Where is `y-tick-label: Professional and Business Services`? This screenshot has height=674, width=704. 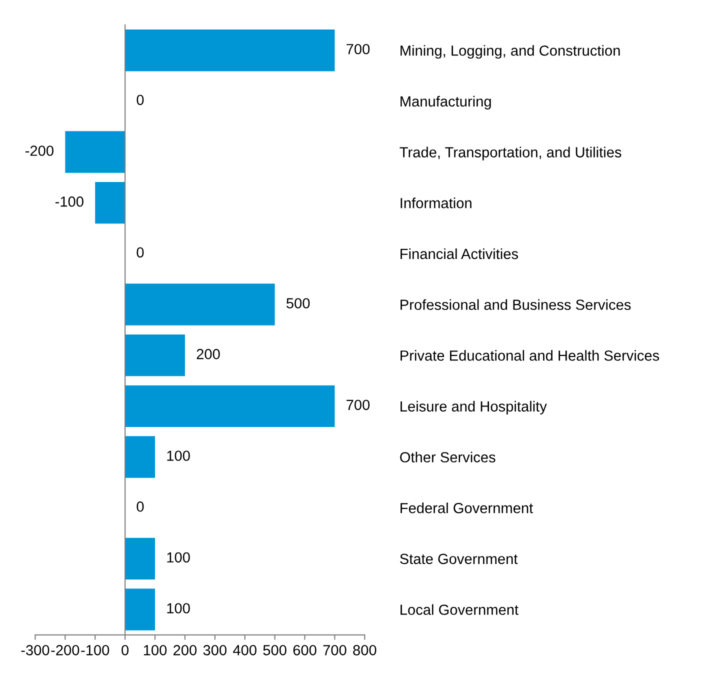
y-tick-label: Professional and Business Services is located at coordinates (515, 304).